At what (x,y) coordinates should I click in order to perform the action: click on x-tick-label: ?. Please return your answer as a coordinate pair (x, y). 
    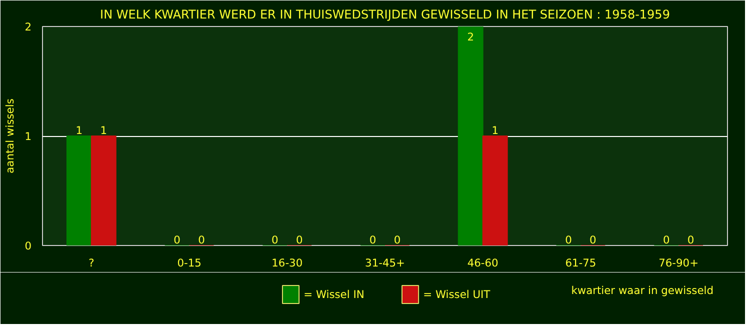
    Looking at the image, I should click on (91, 263).